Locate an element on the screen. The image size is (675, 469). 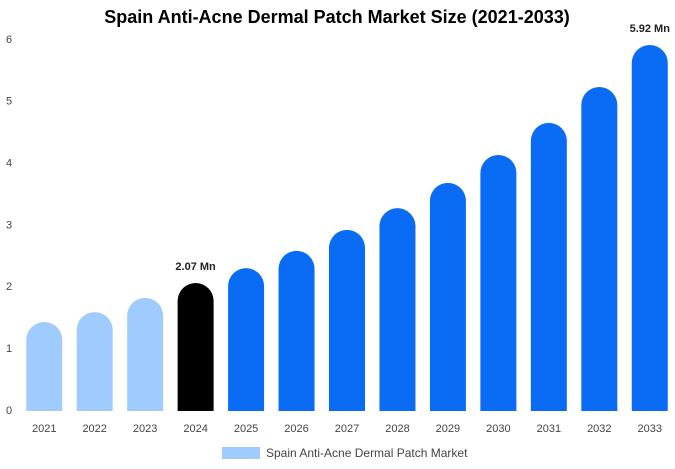
x-tick-label: 2024 is located at coordinates (195, 429).